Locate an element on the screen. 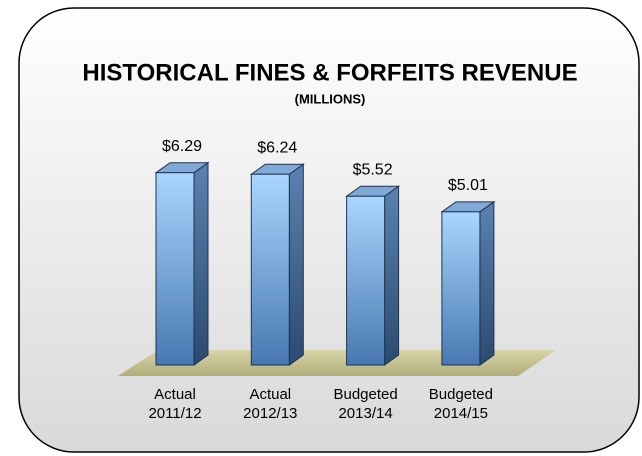  x-tick-label: Actual 2012/13 is located at coordinates (270, 404).